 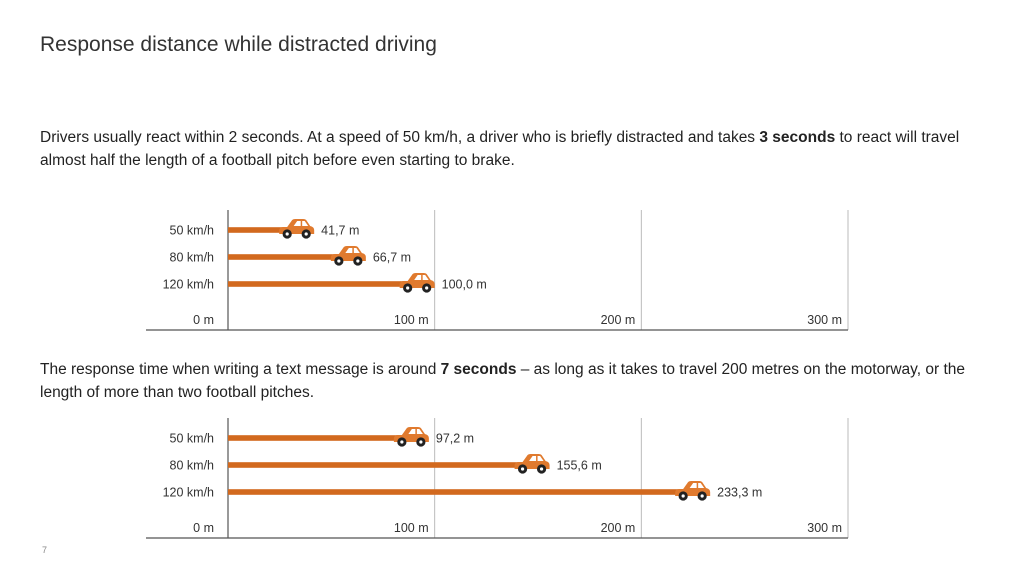 What do you see at coordinates (45, 550) in the screenshot?
I see `page-number: 7` at bounding box center [45, 550].